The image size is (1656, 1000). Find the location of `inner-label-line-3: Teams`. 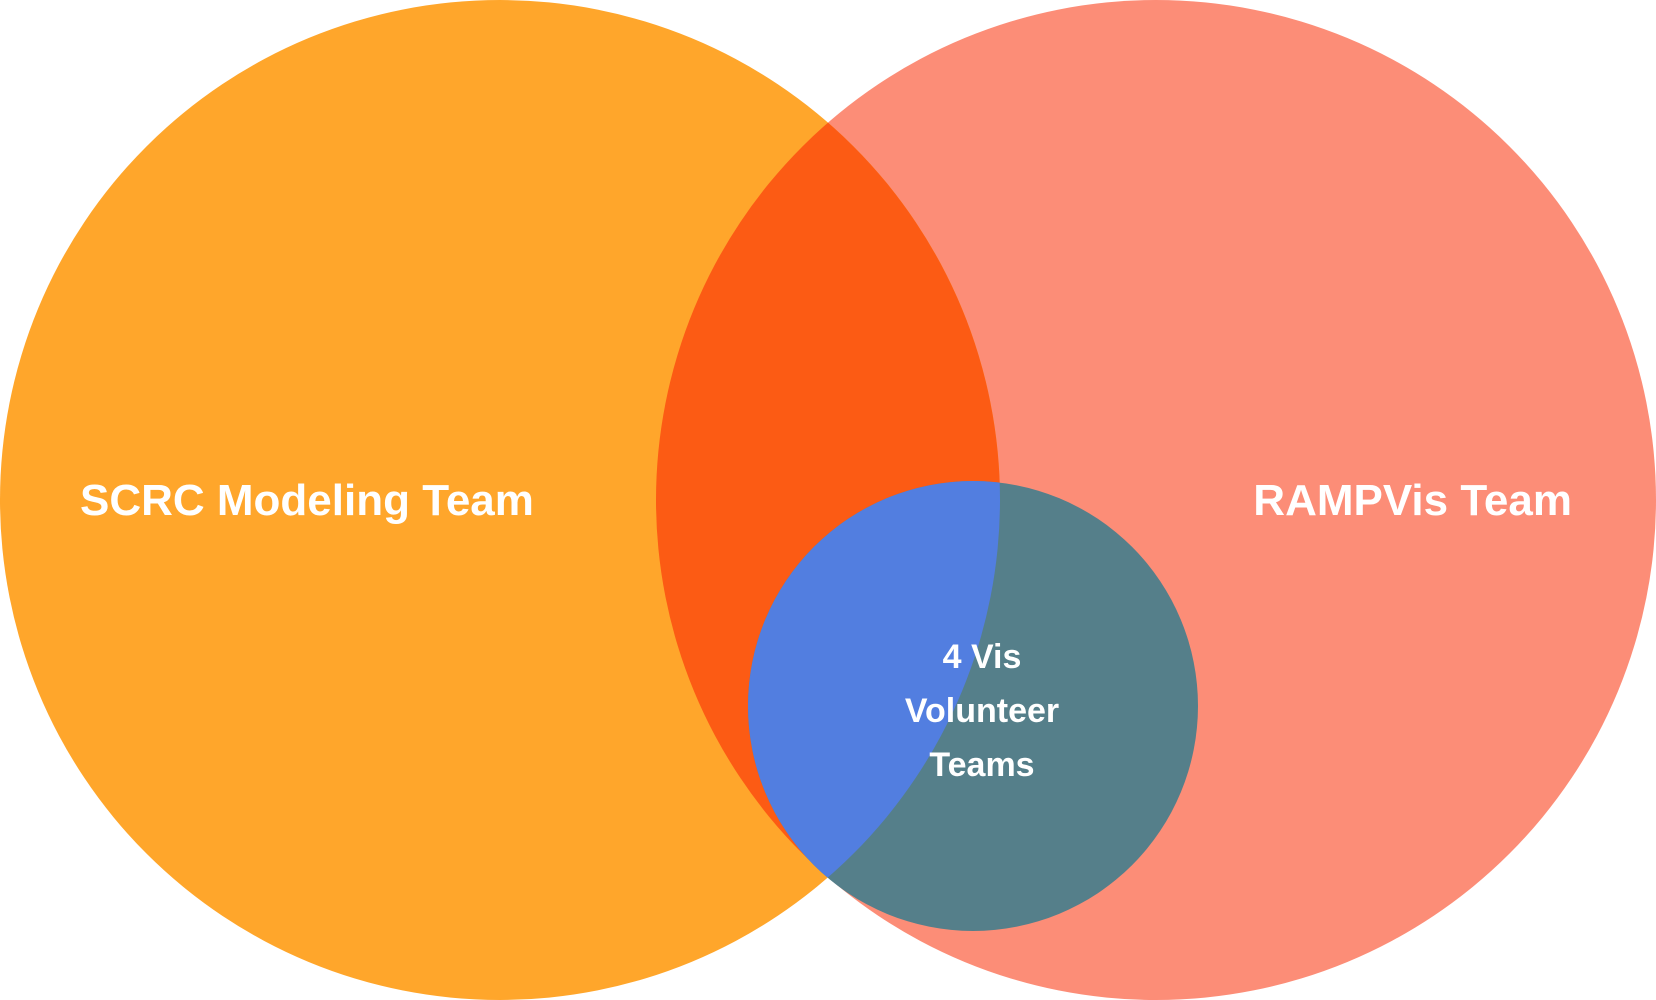

inner-label-line-3: Teams is located at coordinates (981, 765).